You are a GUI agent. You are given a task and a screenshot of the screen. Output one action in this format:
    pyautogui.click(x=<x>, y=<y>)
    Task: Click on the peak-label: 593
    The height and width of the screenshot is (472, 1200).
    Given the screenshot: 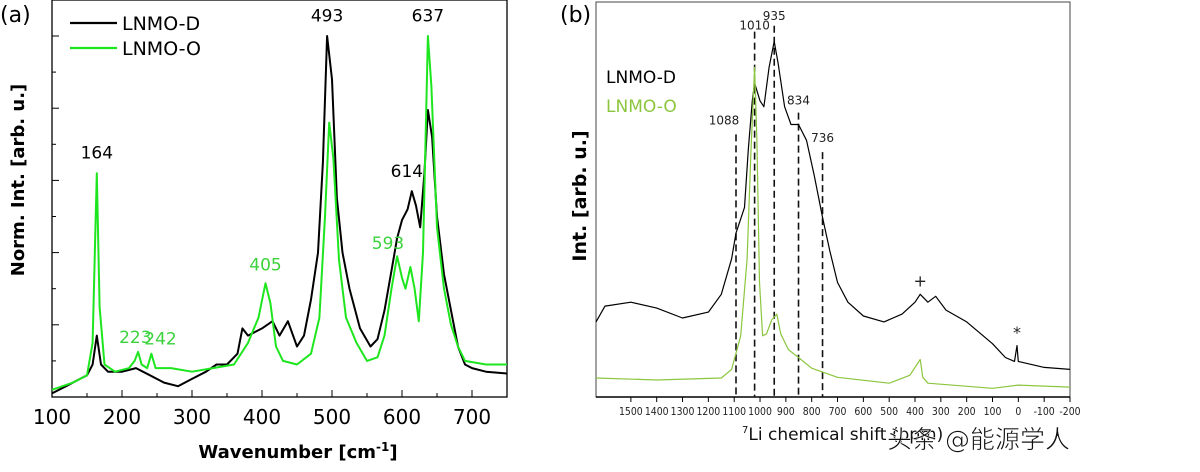 What is the action you would take?
    pyautogui.click(x=388, y=244)
    